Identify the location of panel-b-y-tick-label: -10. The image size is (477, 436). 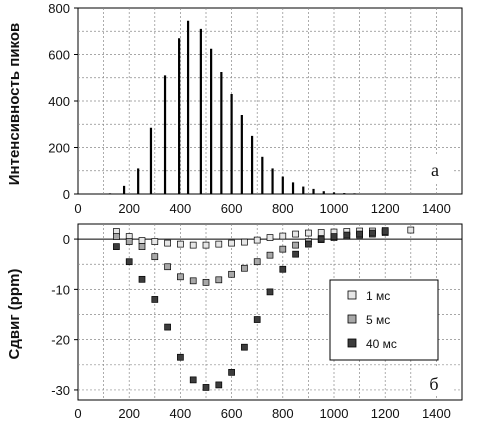
(60, 289).